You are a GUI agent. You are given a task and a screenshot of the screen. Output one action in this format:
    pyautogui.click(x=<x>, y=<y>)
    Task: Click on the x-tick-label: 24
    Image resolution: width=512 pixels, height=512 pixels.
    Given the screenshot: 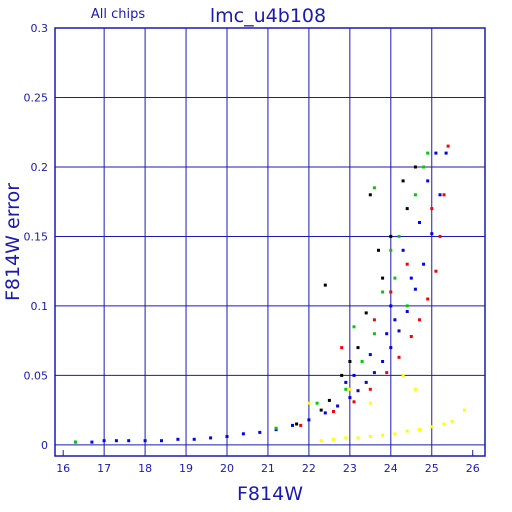 What is the action you would take?
    pyautogui.click(x=391, y=468)
    